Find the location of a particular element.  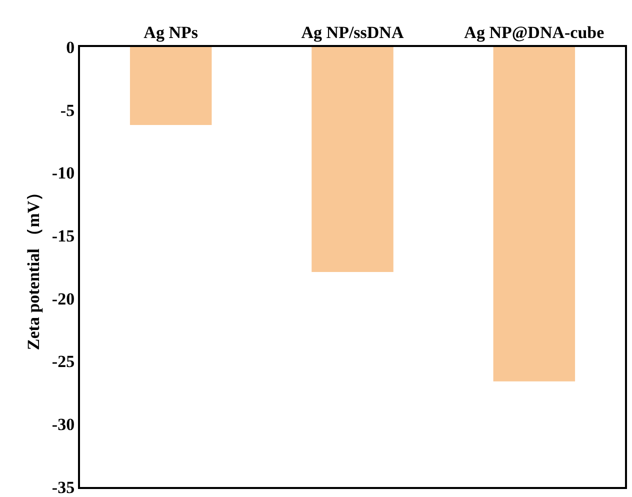

y-tick-label: -35 is located at coordinates (63, 487).